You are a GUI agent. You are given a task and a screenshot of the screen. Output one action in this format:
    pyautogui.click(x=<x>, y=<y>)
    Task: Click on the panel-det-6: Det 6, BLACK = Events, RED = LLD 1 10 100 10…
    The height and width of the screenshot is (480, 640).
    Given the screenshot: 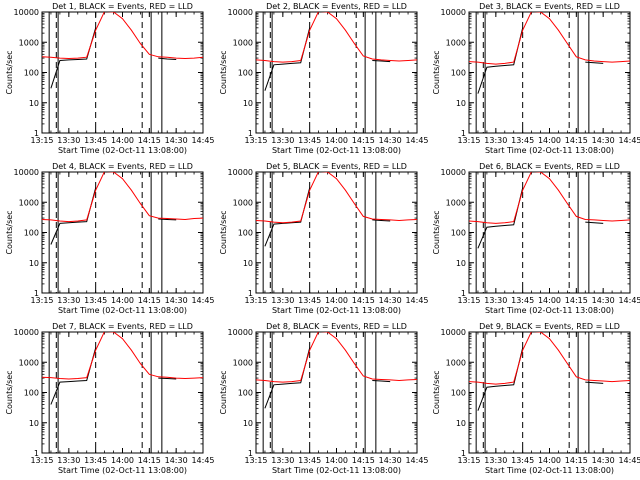 What is the action you would take?
    pyautogui.click(x=536, y=238)
    